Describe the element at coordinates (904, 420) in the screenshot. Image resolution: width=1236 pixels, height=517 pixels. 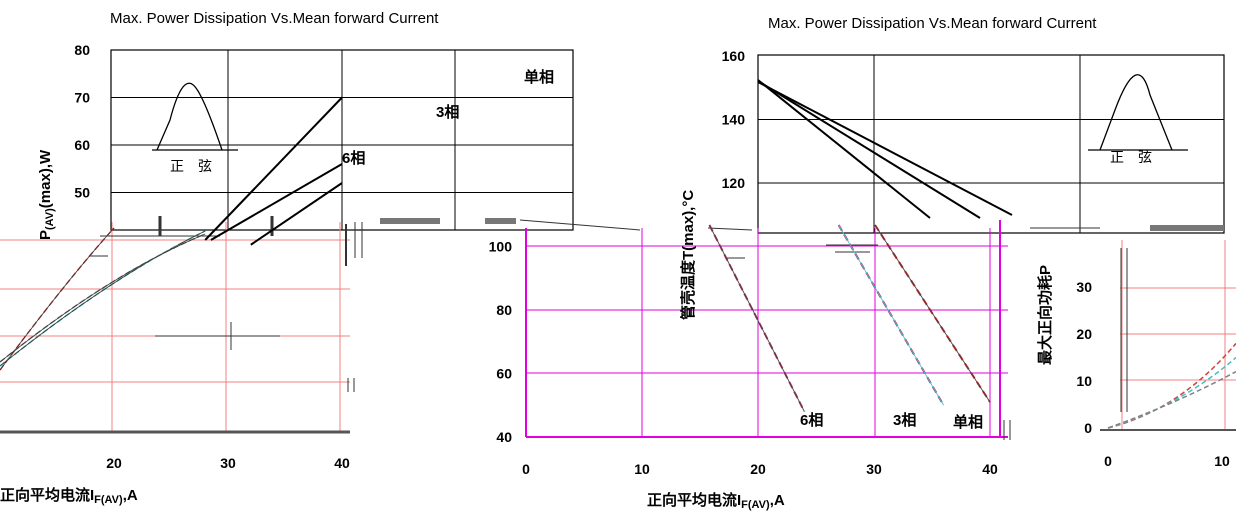
I see `right-series-label: 3相` at that location.